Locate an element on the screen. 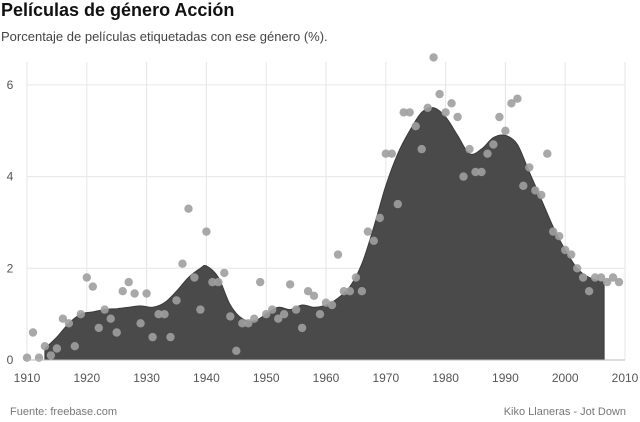 This screenshot has height=422, width=640. credit-label: Kiko Llaneras - Jot Down is located at coordinates (564, 412).